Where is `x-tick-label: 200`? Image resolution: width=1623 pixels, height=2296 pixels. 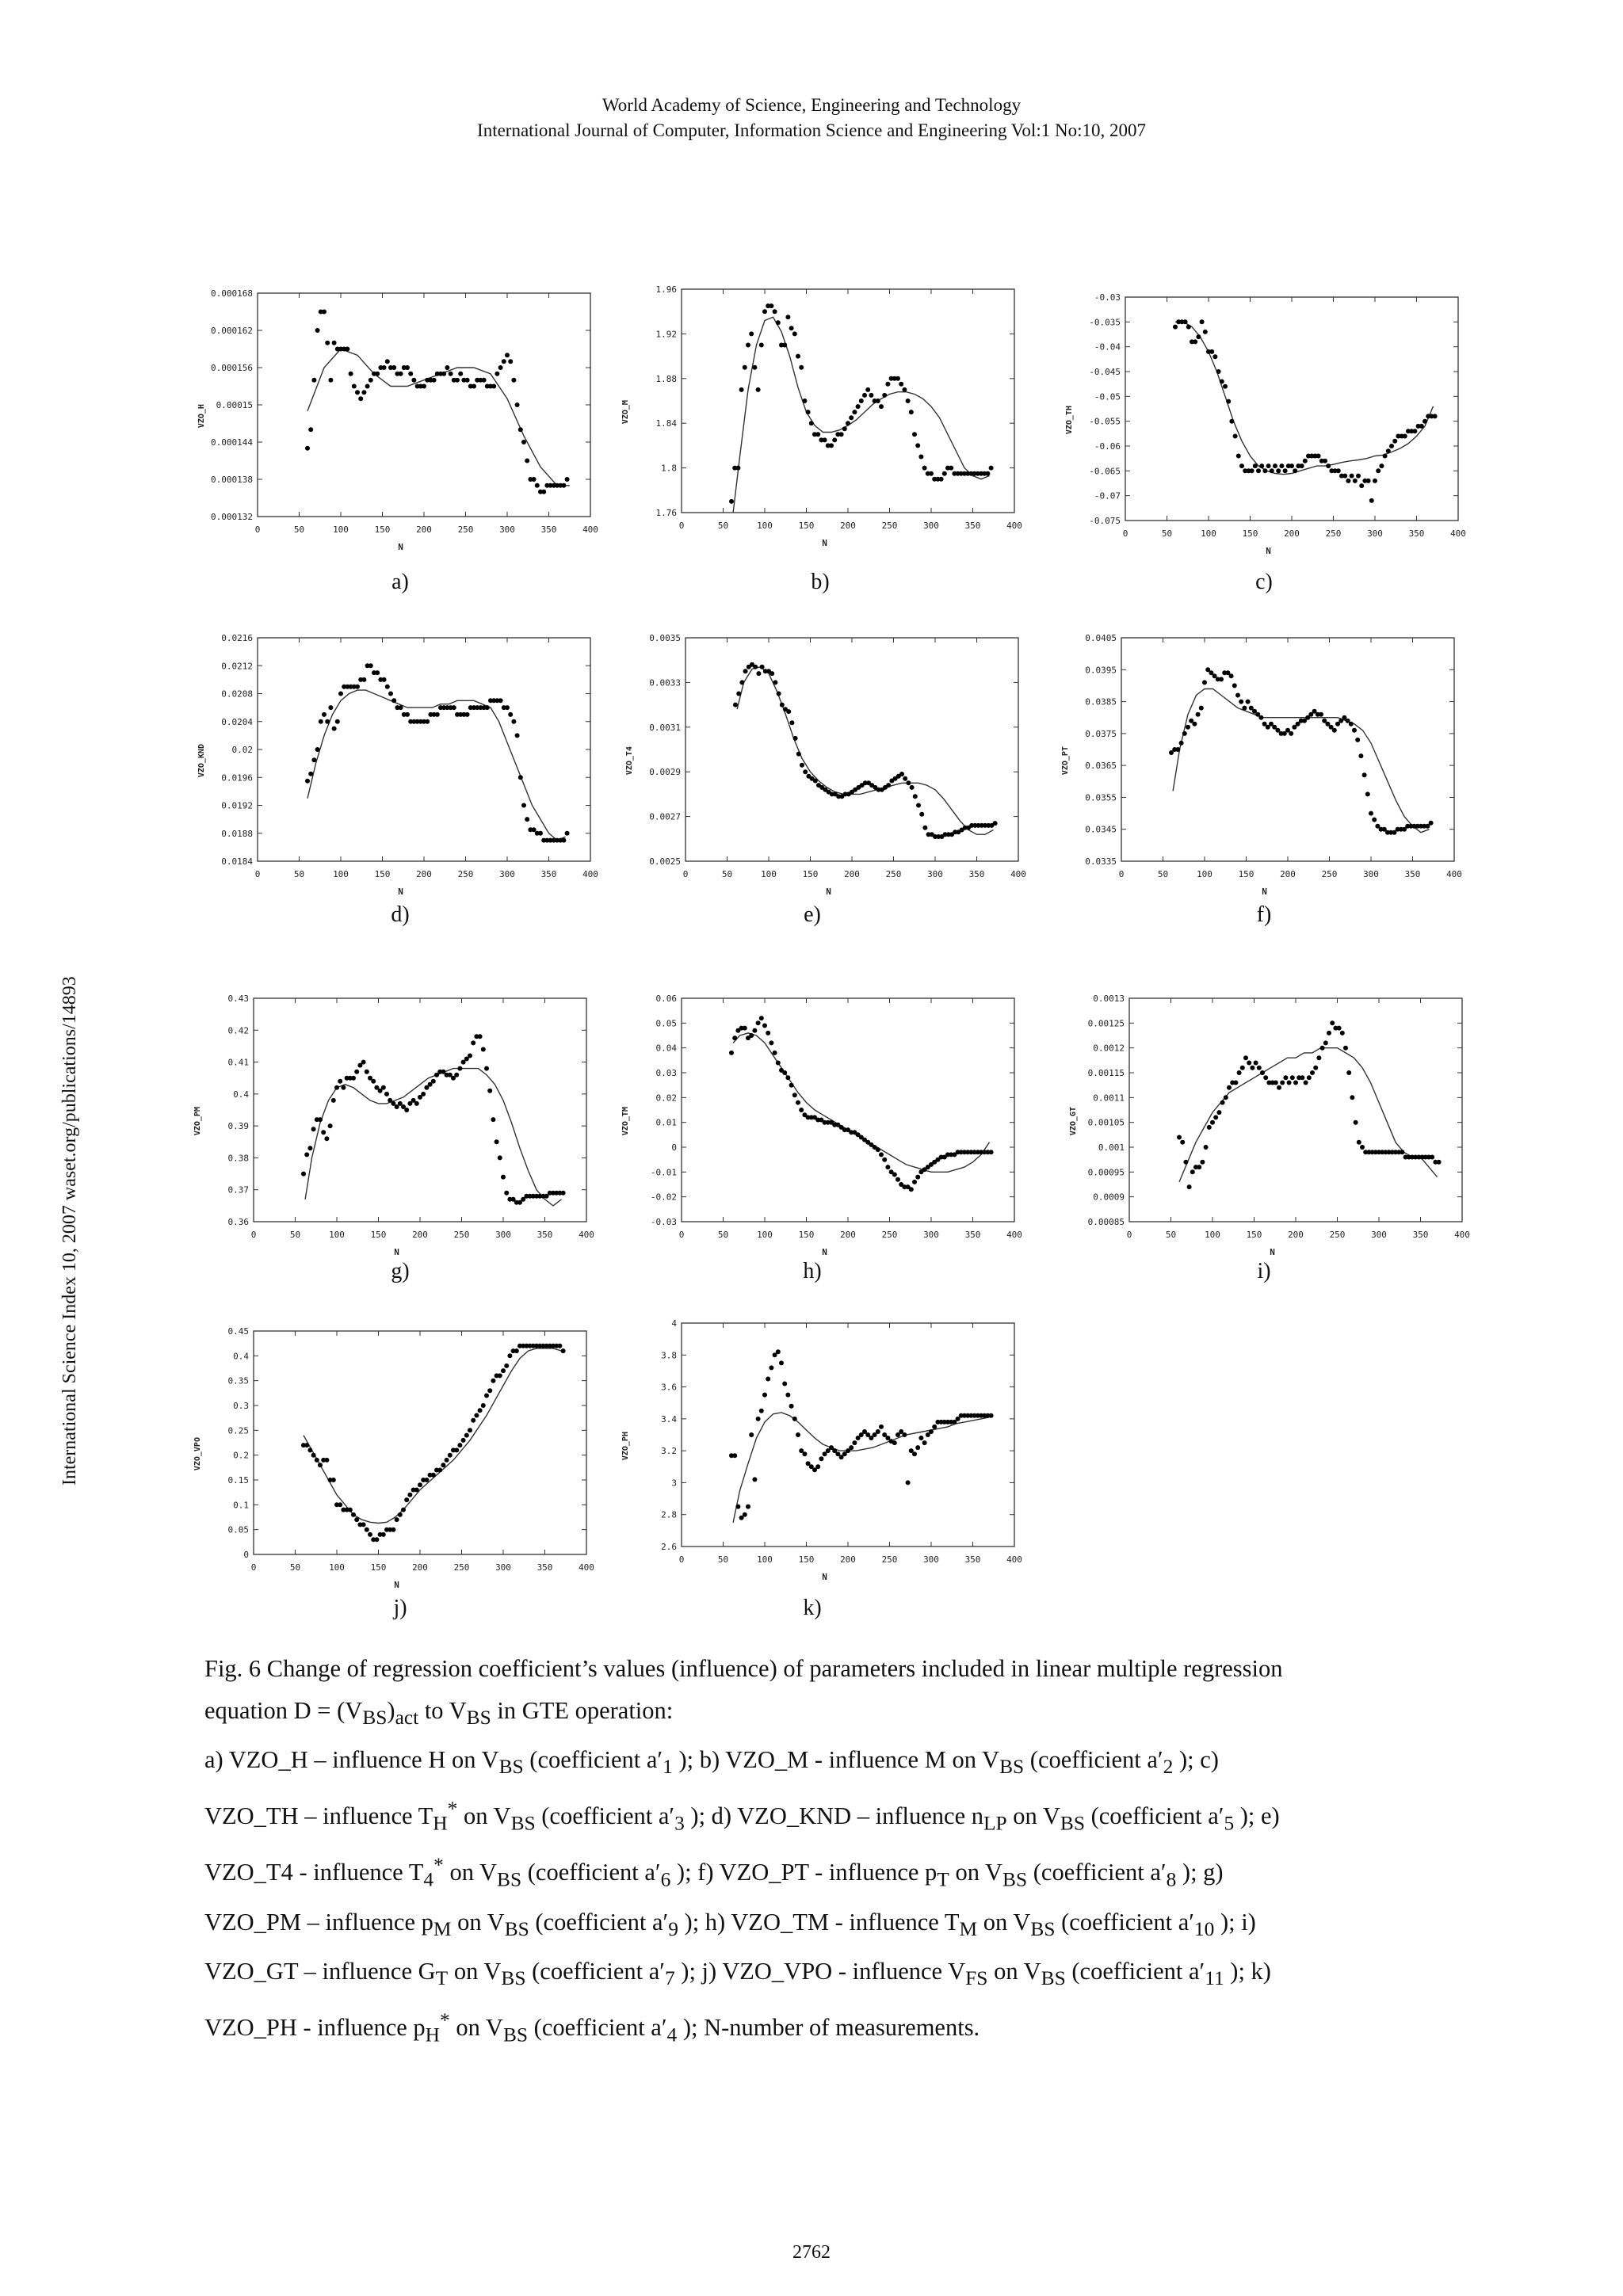 x-tick-label: 200 is located at coordinates (1296, 1235).